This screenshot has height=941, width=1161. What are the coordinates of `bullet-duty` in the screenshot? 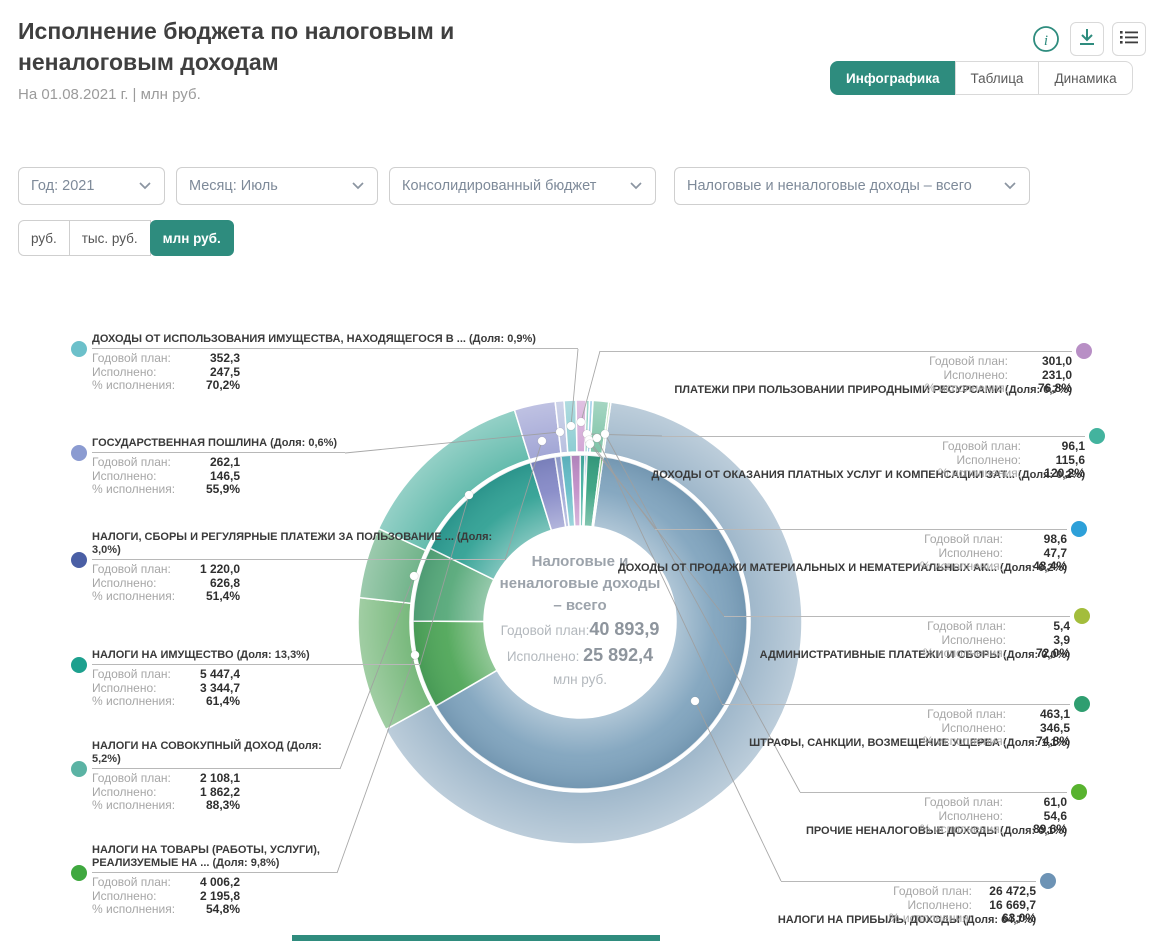 It's located at (79, 453).